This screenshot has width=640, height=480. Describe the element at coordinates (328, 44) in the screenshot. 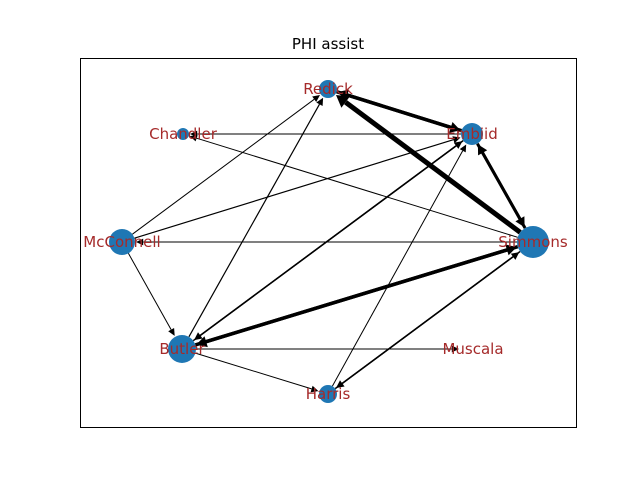

I see `plot-title: PHI assist` at that location.